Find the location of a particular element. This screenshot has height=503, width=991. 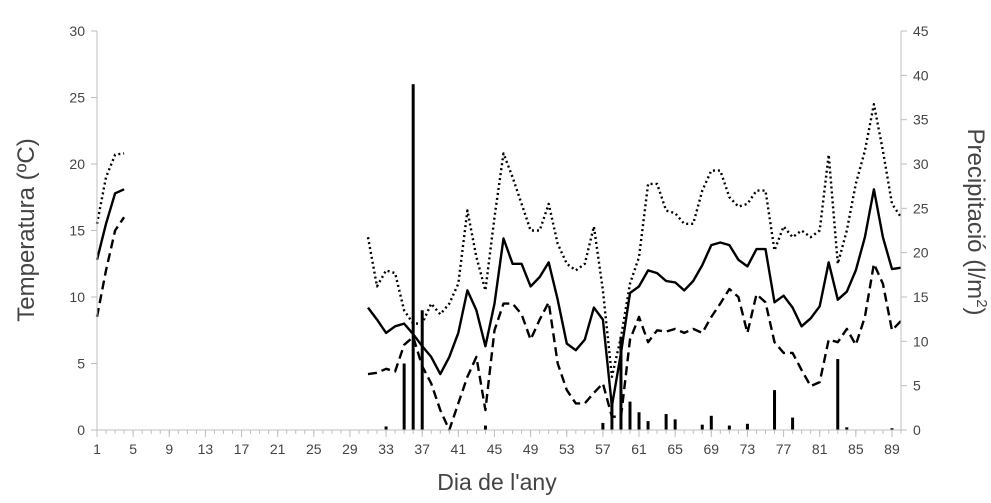

x-tick-label: 49 is located at coordinates (531, 449).